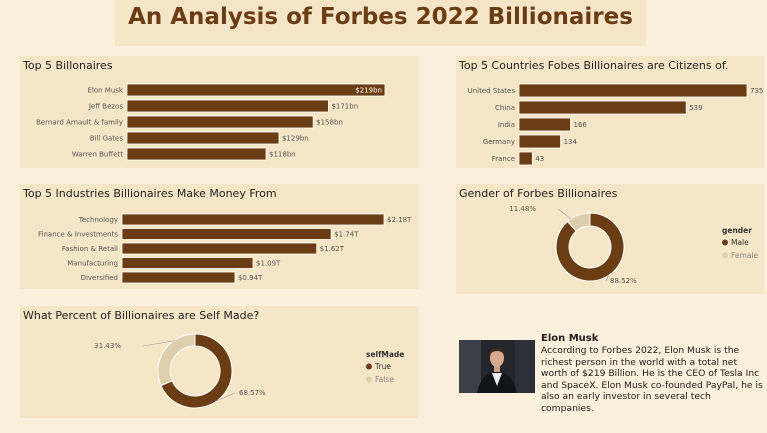 The height and width of the screenshot is (433, 767). What do you see at coordinates (737, 230) in the screenshot?
I see `legend-title: gender` at bounding box center [737, 230].